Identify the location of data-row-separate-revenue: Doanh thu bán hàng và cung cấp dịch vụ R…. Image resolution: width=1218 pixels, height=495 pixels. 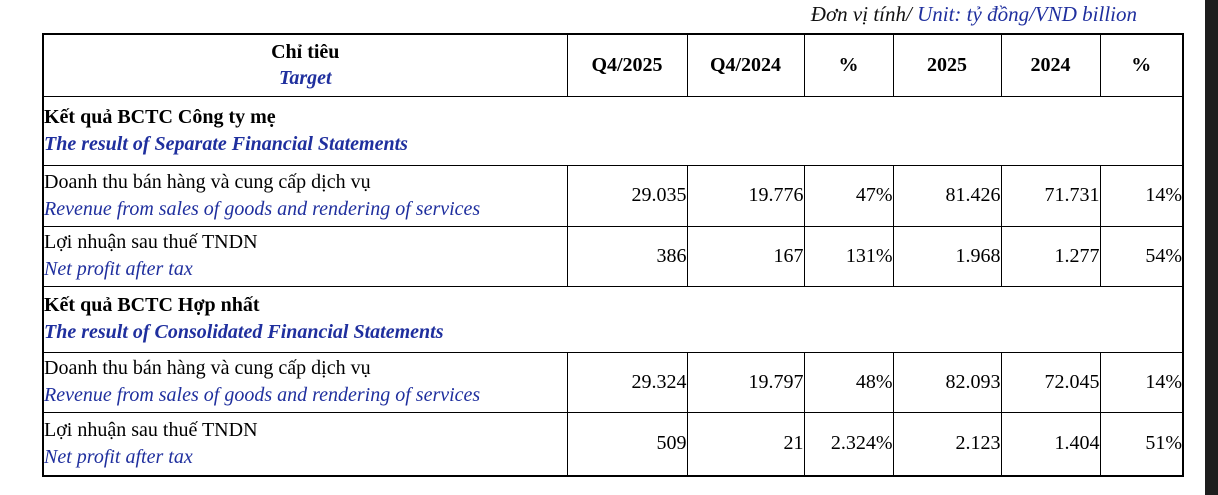
(613, 195).